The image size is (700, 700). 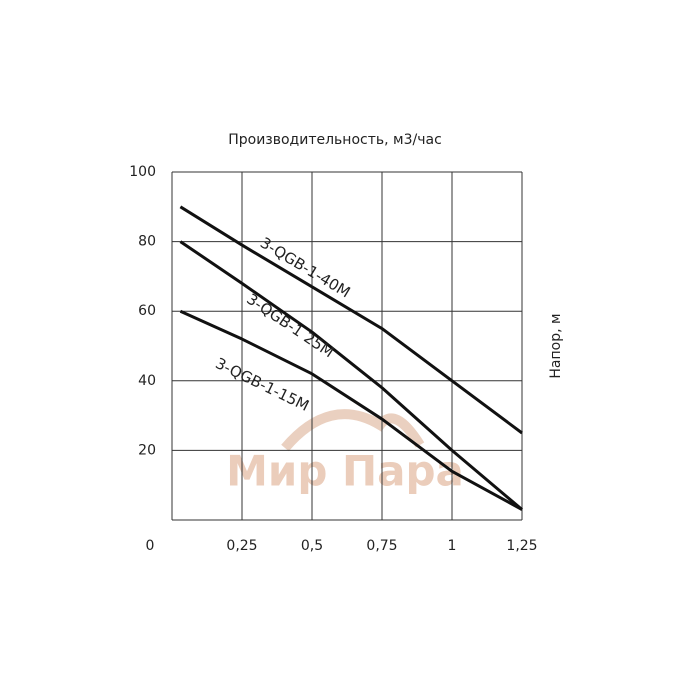 What do you see at coordinates (262, 384) in the screenshot?
I see `series-label: 3-QGB-1-15M` at bounding box center [262, 384].